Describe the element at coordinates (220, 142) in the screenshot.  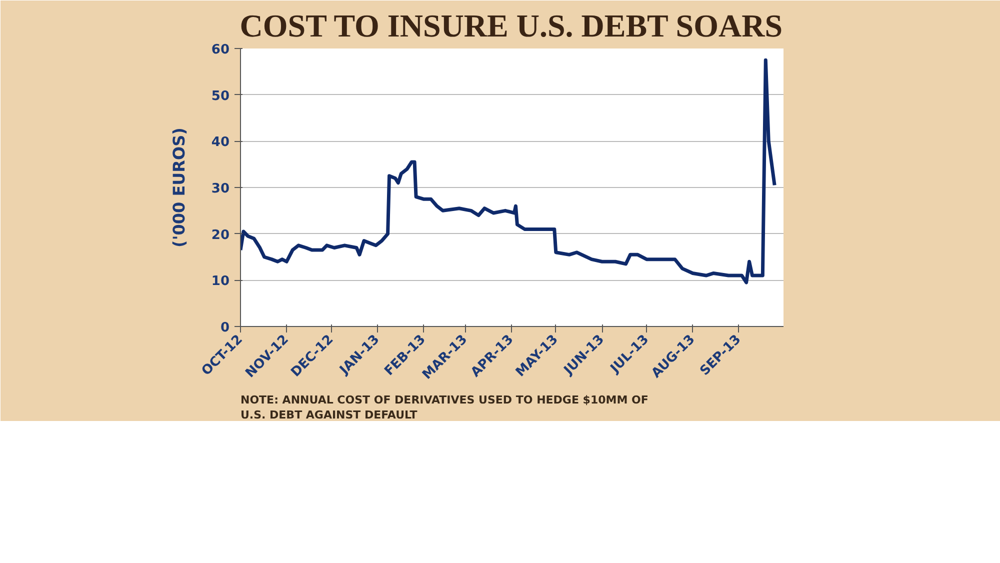
I see `y-tick-label: 40` at that location.